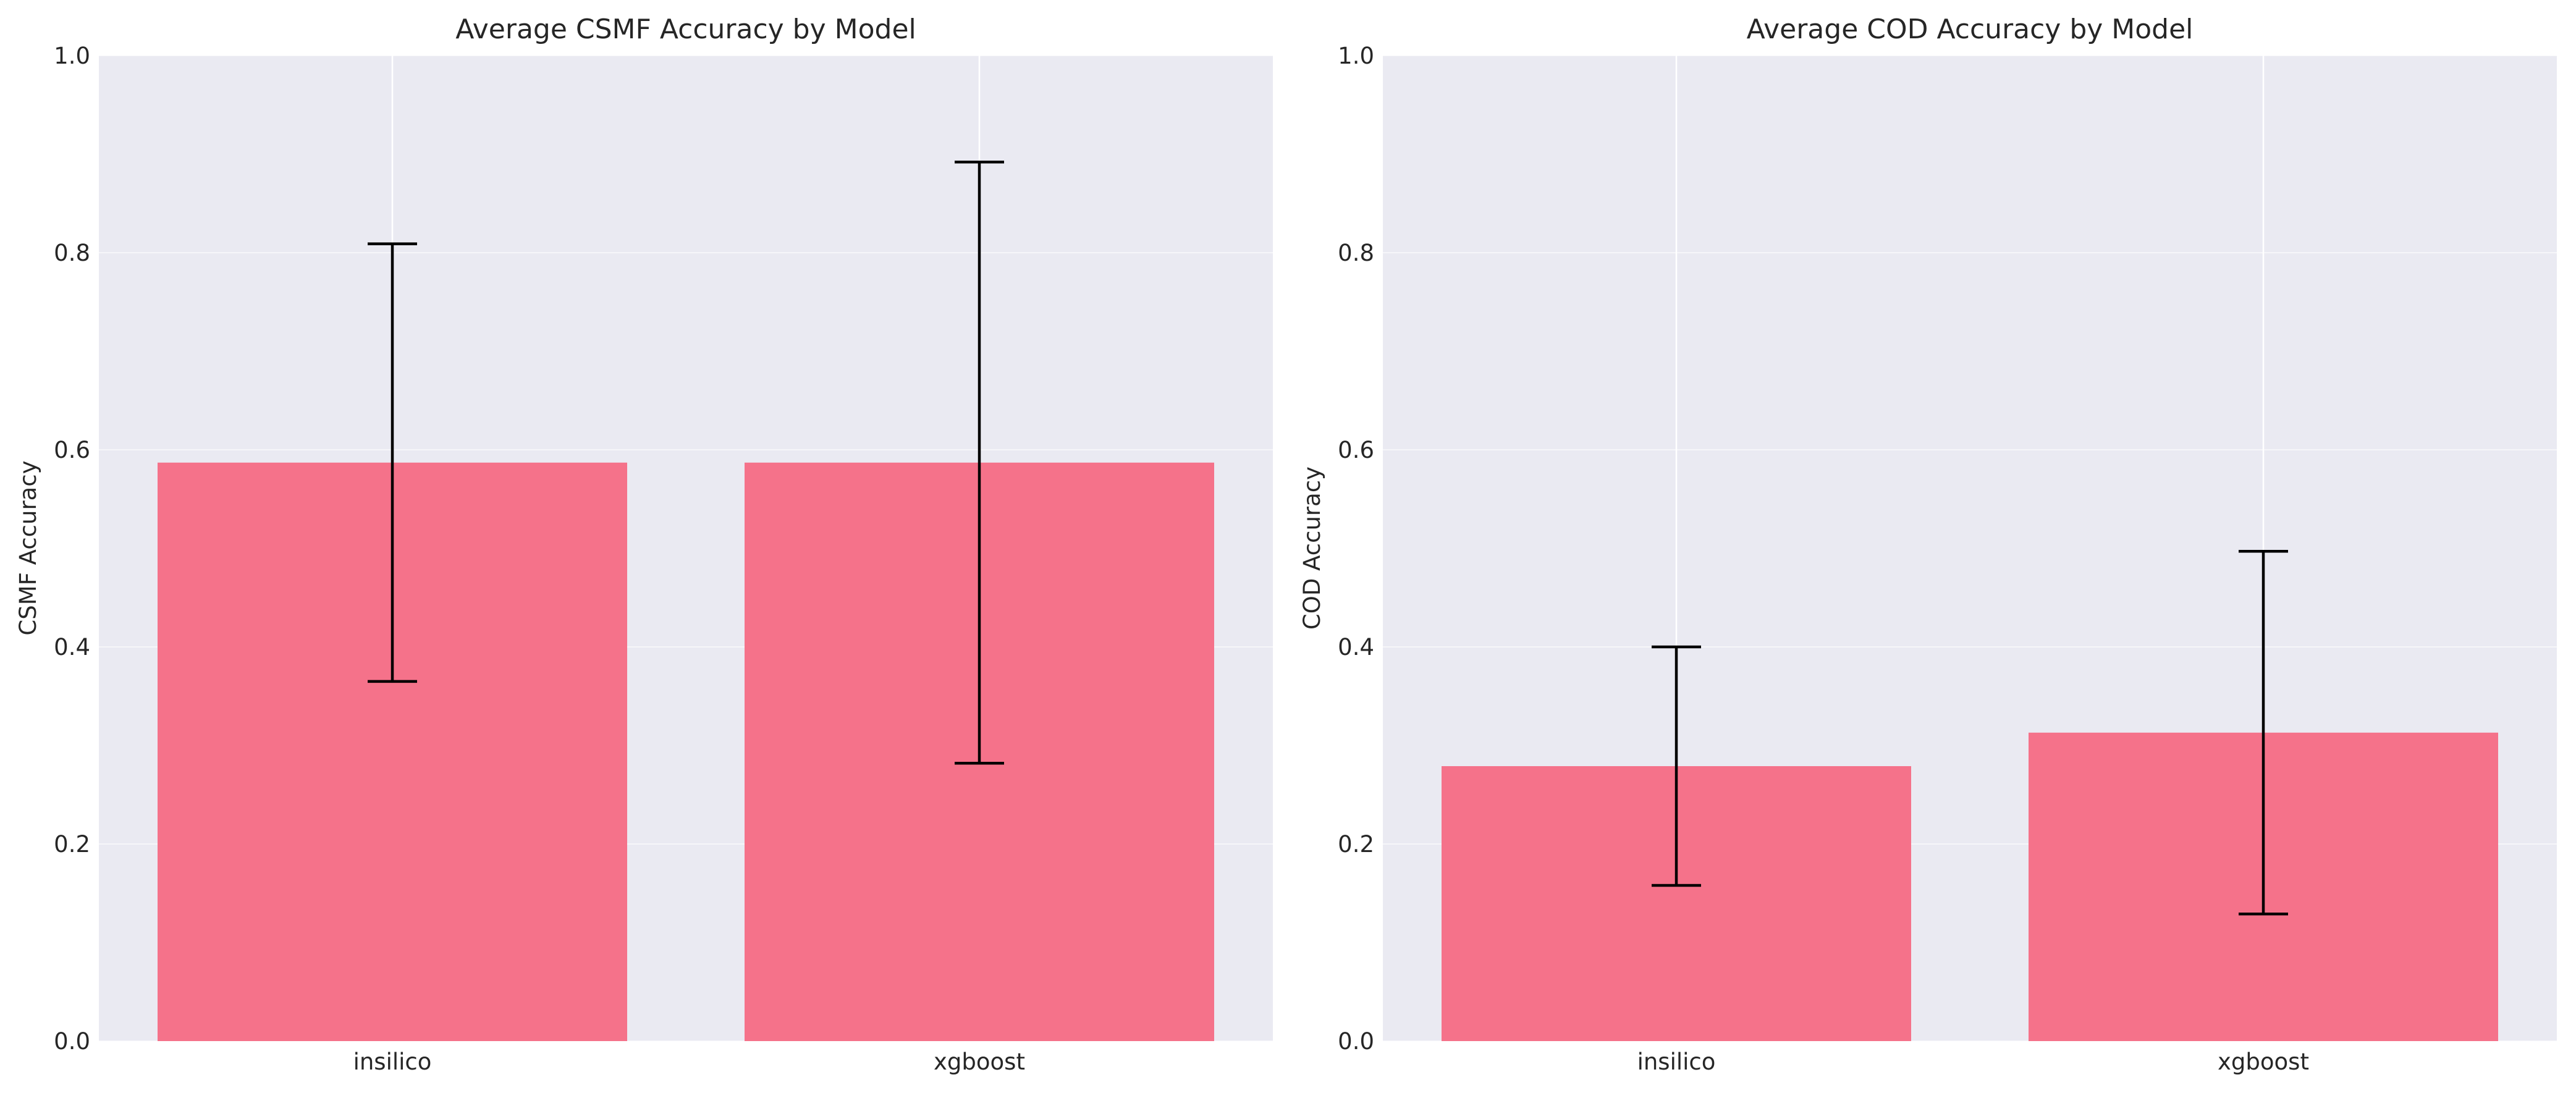 Image resolution: width=2576 pixels, height=1093 pixels. What do you see at coordinates (72, 549) in the screenshot?
I see `y-ticks-csmf: 0.0 0.2 0.4 0.6 0.8 1.0` at bounding box center [72, 549].